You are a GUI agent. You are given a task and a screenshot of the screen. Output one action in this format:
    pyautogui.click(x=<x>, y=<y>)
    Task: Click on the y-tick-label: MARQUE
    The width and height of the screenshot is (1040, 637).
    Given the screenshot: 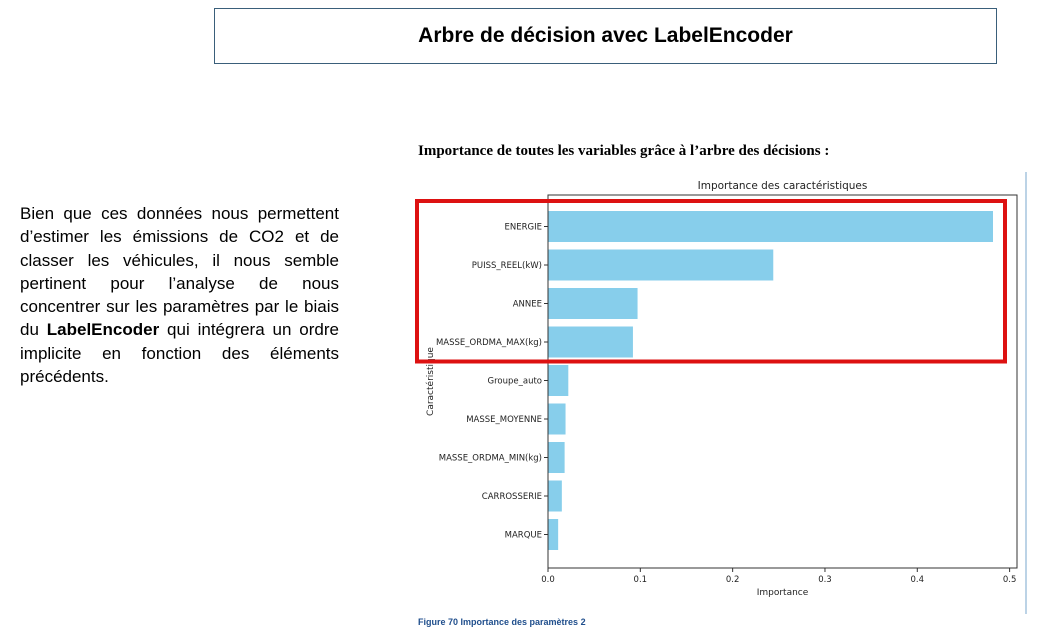 What is the action you would take?
    pyautogui.click(x=523, y=536)
    